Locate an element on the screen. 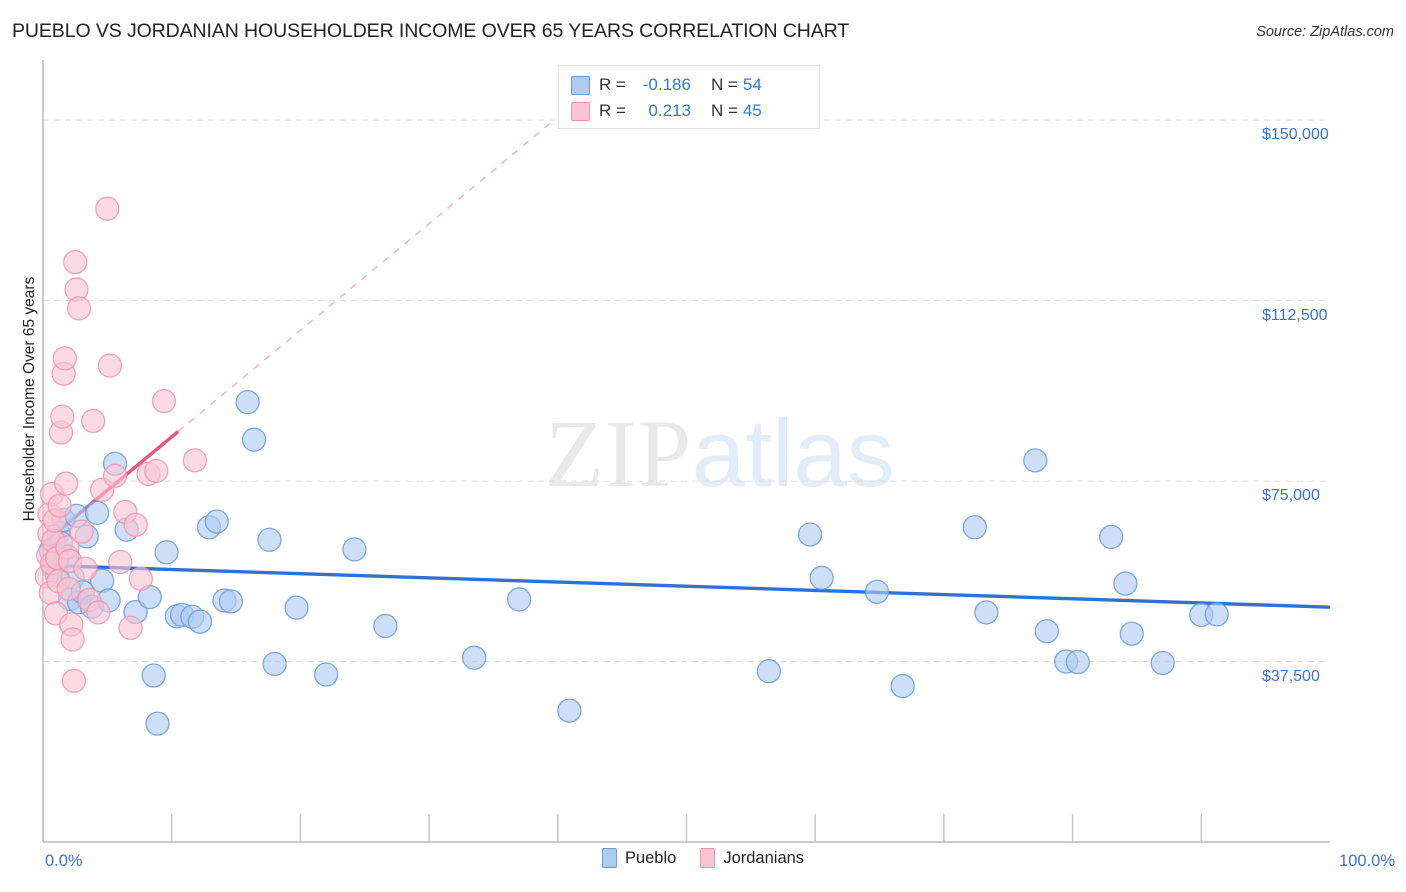 This screenshot has height=892, width=1406. series-legend-item-pueblo: Pueblo is located at coordinates (639, 858).